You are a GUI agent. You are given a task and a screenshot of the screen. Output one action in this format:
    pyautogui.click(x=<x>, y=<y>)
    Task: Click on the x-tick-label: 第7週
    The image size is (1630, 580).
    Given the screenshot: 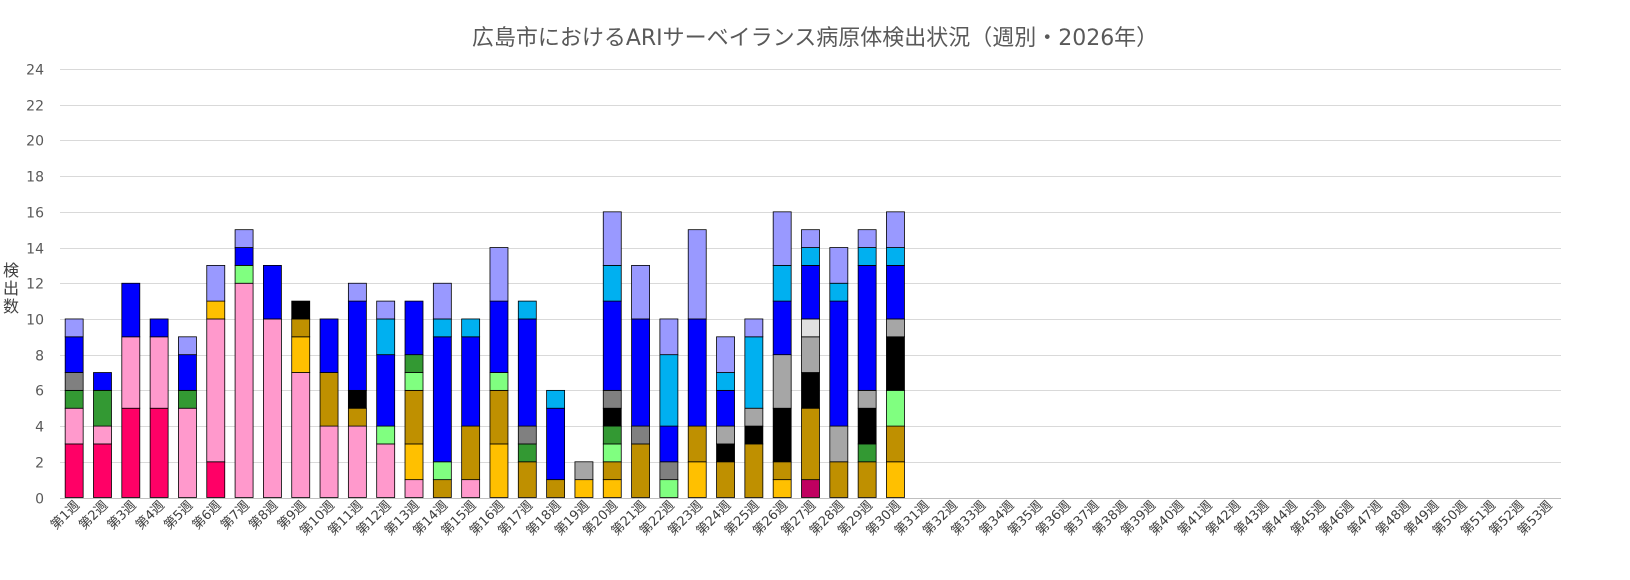 What is the action you would take?
    pyautogui.click(x=235, y=515)
    